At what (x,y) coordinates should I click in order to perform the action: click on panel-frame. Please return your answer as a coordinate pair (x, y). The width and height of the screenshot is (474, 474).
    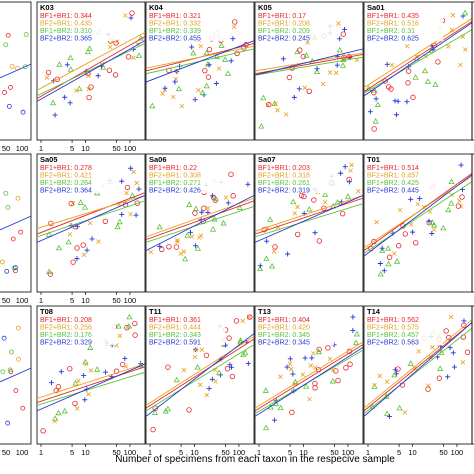
    Looking at the image, I should click on (16, 375).